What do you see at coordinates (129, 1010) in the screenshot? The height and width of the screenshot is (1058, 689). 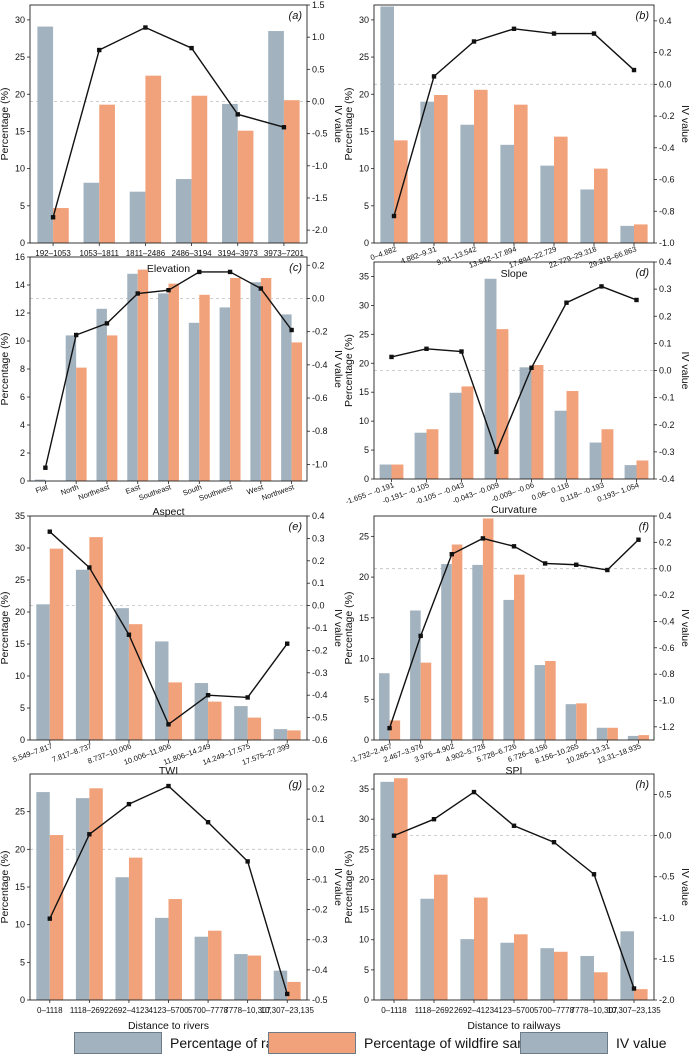 I see `x-tick-label: 2692–4123` at bounding box center [129, 1010].